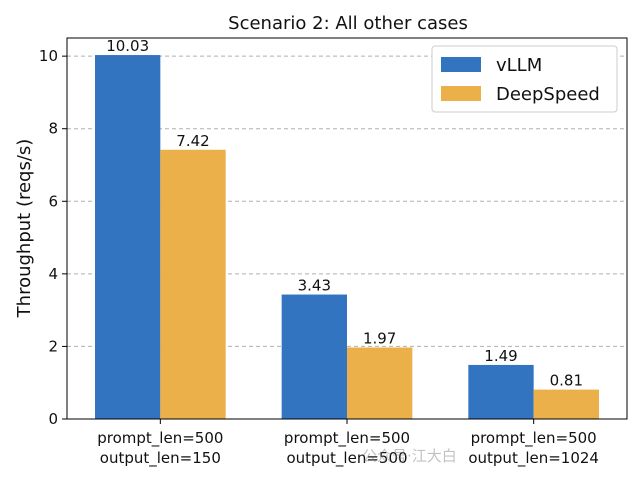  Describe the element at coordinates (24, 229) in the screenshot. I see `y-axis-label: Throughput (reqs/s)` at that location.